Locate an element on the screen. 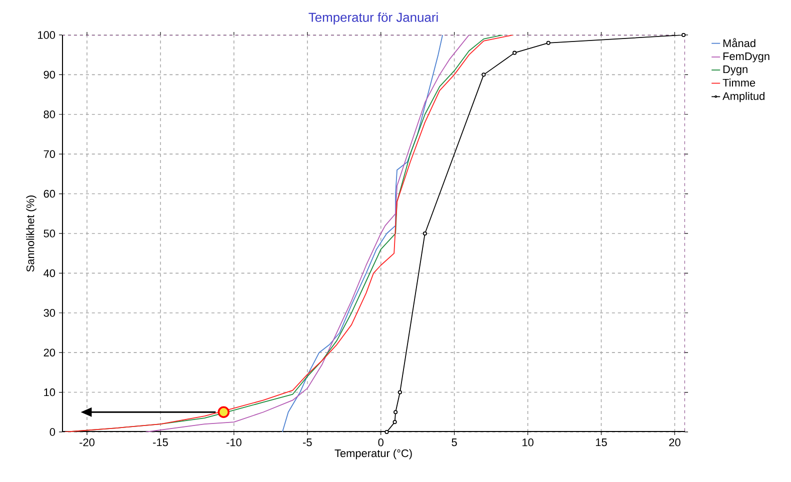 Image resolution: width=791 pixels, height=482 pixels. y-tick-label: 60 is located at coordinates (50, 194).